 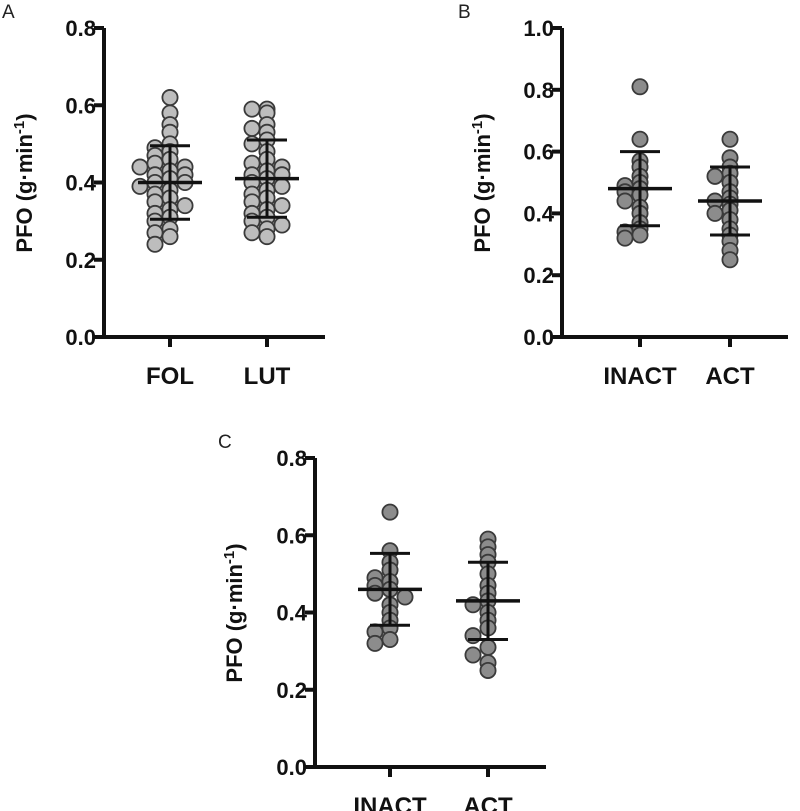 I want to click on x-category-label: FOL, so click(x=170, y=376).